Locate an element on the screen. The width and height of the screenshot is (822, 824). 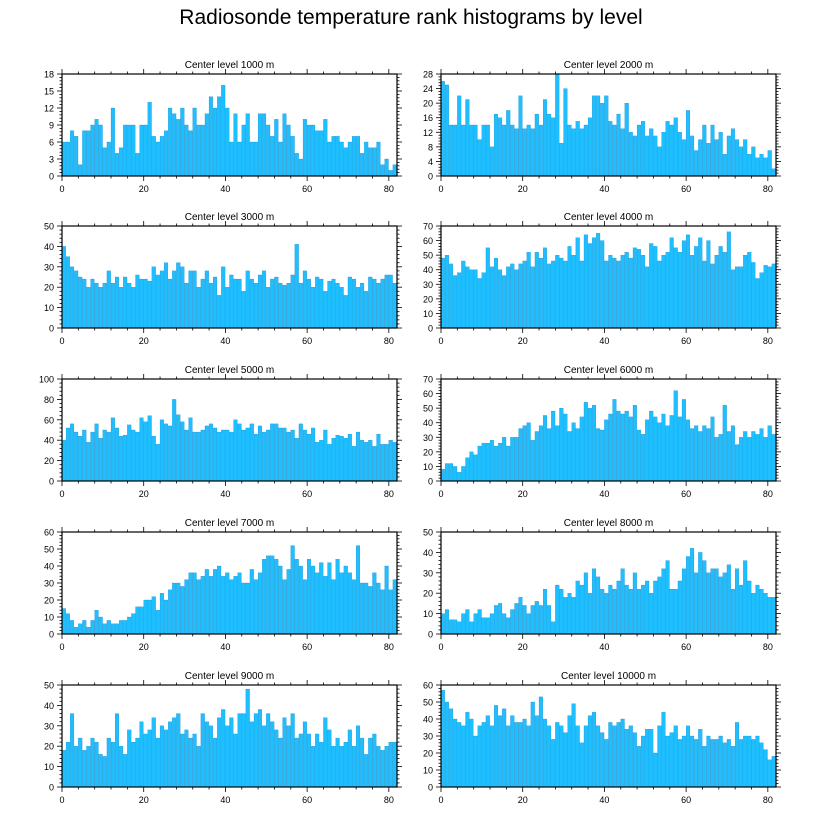
y-tick-label: 0 is located at coordinates (430, 635).